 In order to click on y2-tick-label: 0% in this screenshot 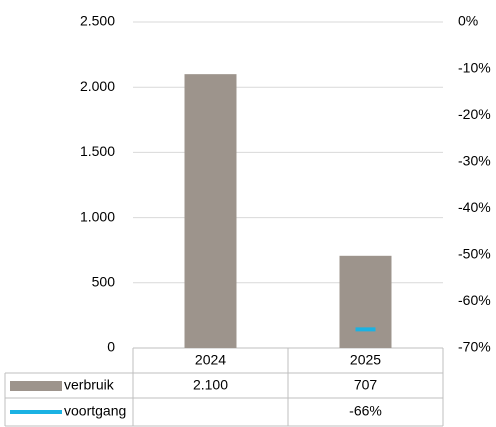, I will do `click(468, 21)`.